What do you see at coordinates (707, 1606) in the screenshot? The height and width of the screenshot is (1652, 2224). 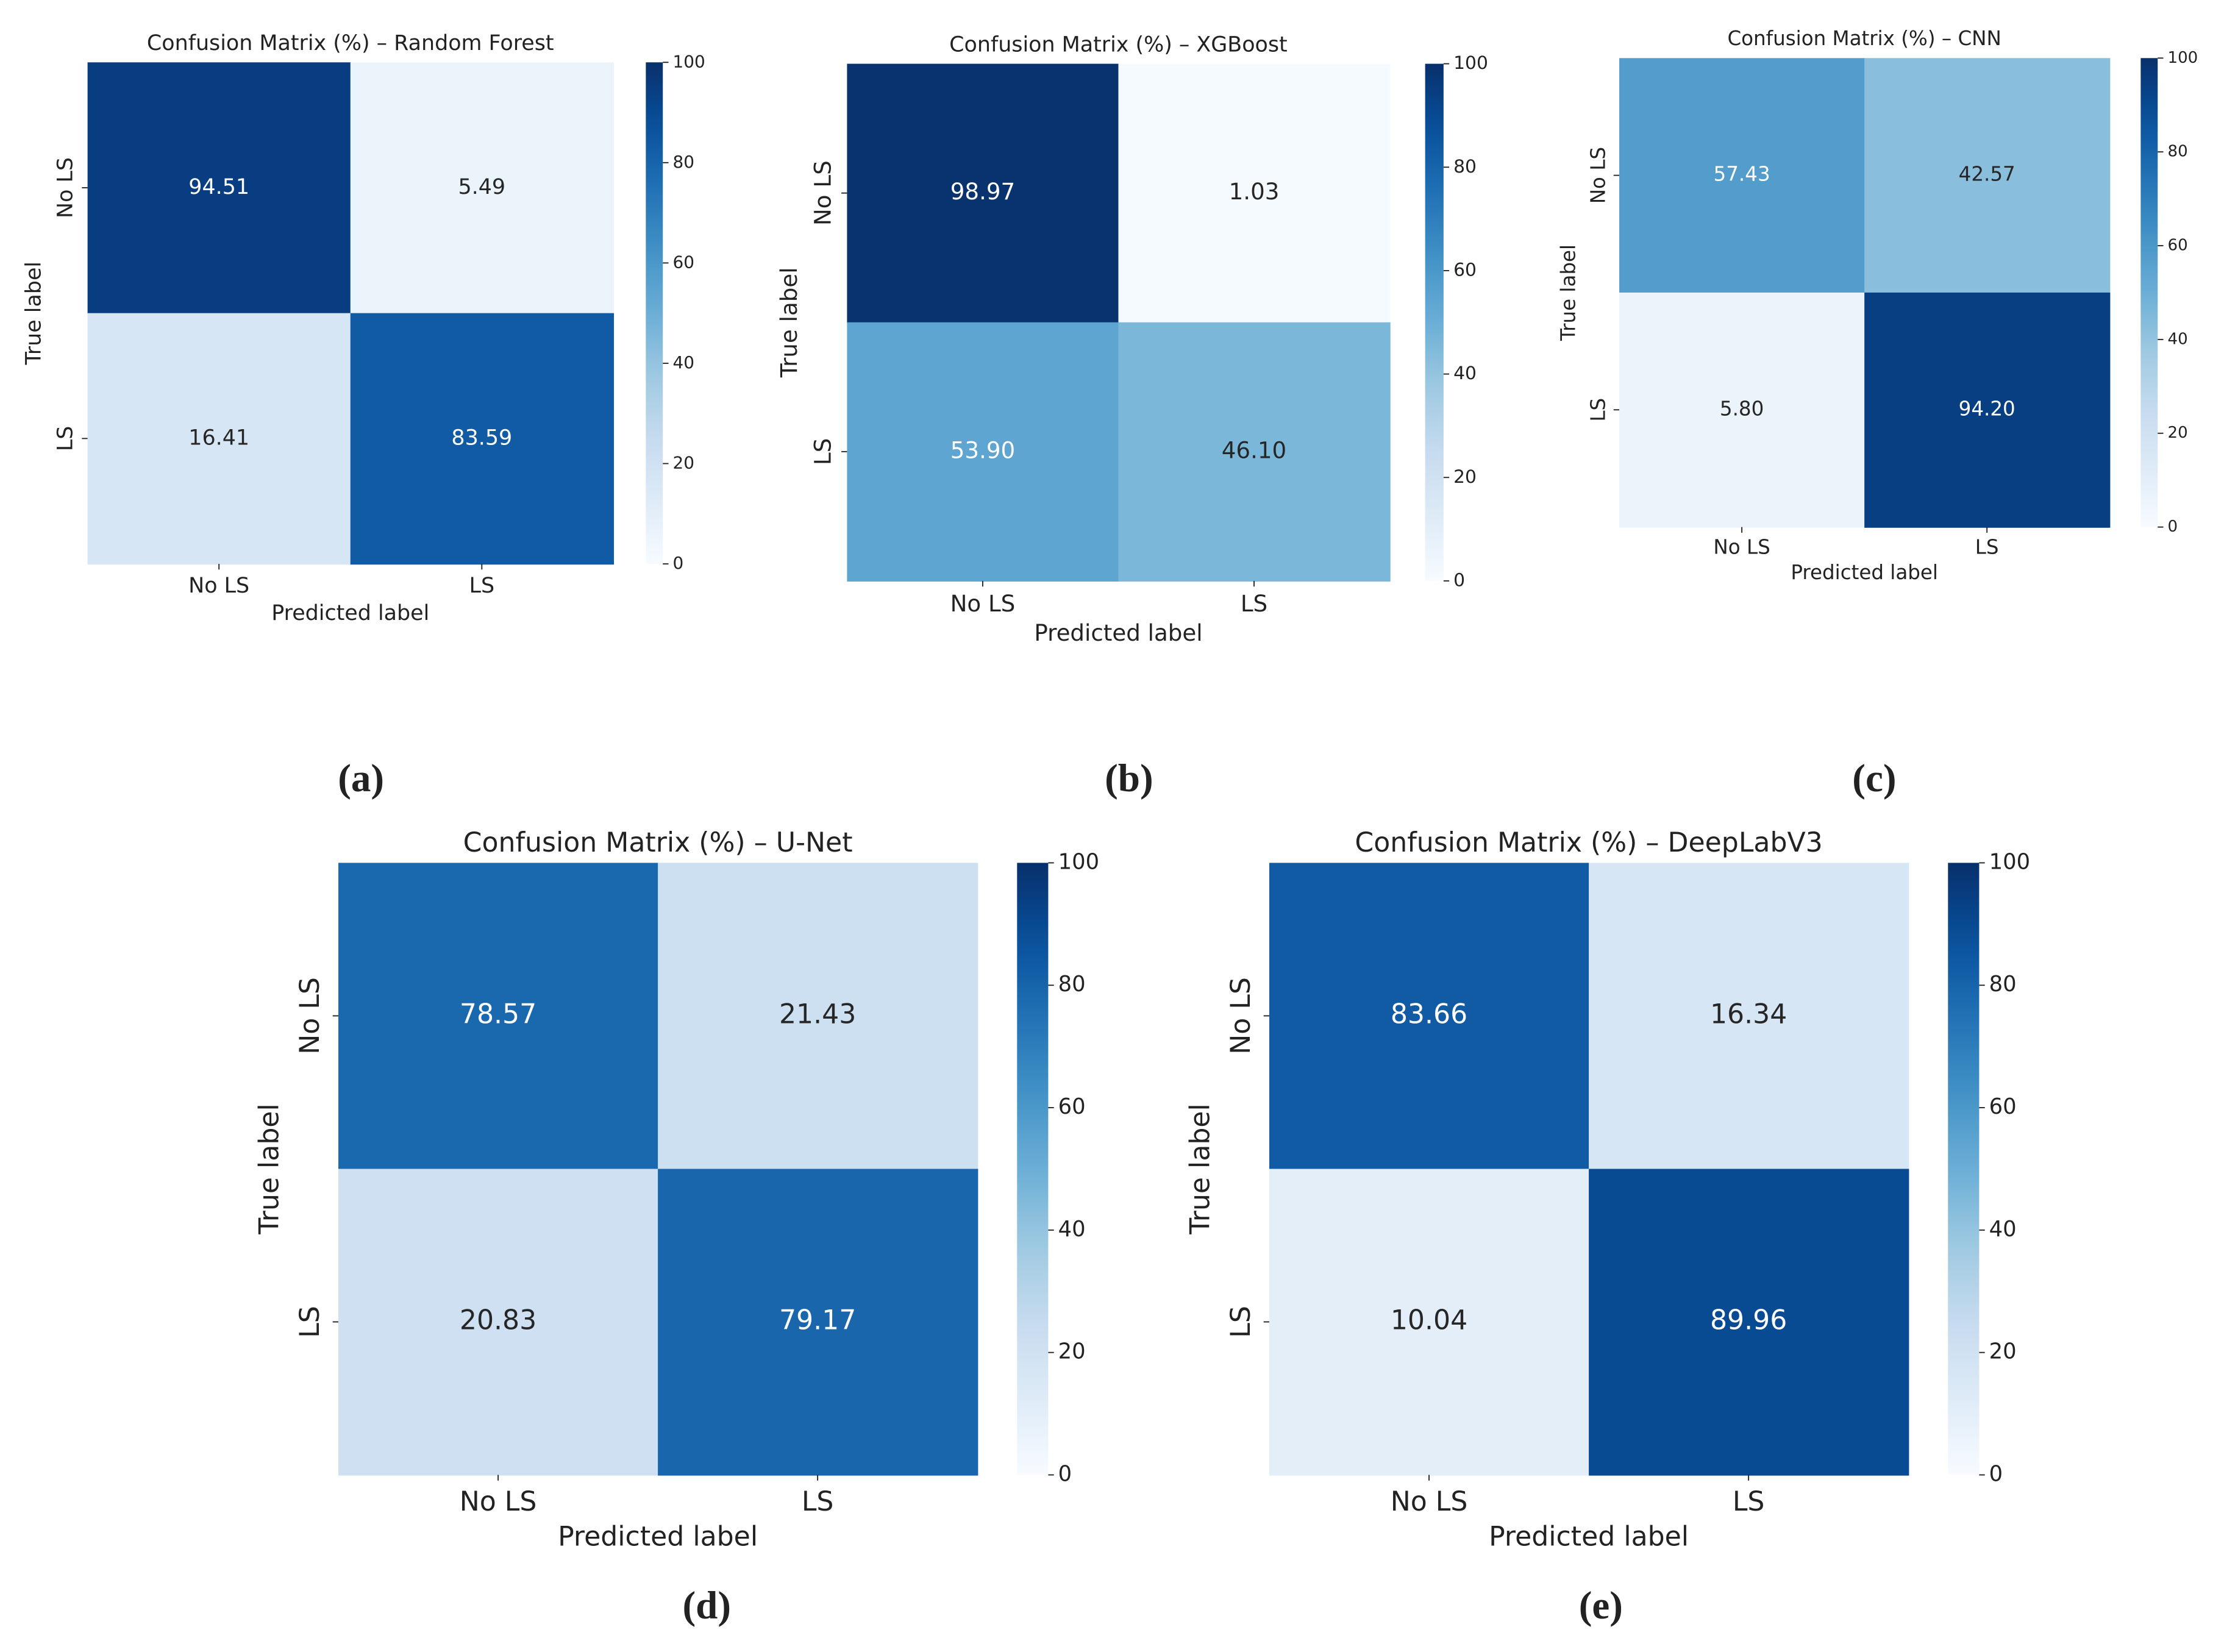 I see `panel-label: (d)` at bounding box center [707, 1606].